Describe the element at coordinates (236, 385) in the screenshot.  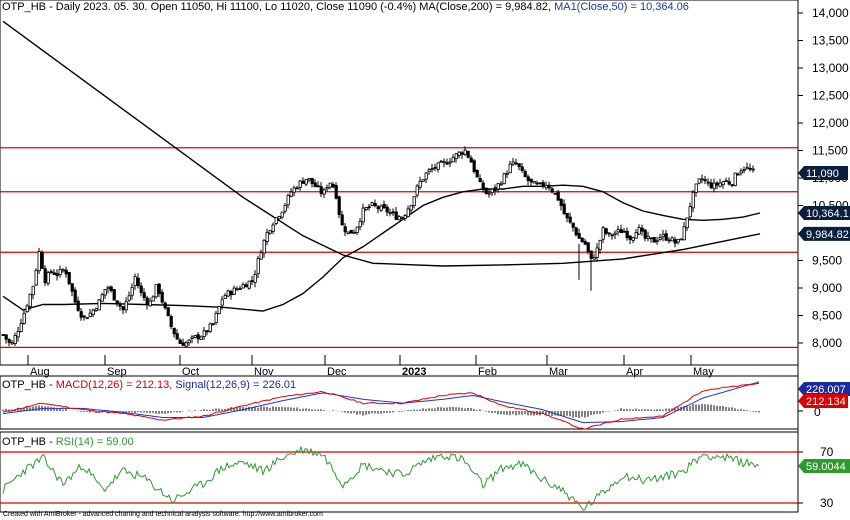
I see `macd-header-signal: Signal(12,26,9) = 226.01` at that location.